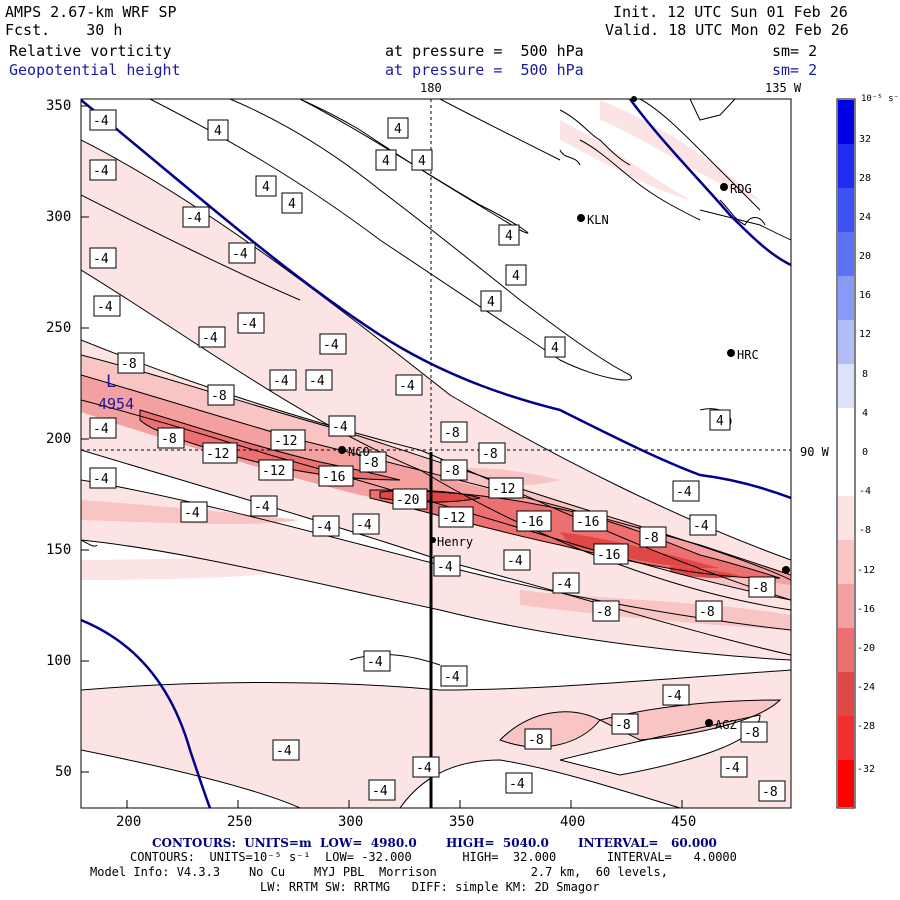  Describe the element at coordinates (431, 88) in the screenshot. I see `lon-label-180: 180` at that location.